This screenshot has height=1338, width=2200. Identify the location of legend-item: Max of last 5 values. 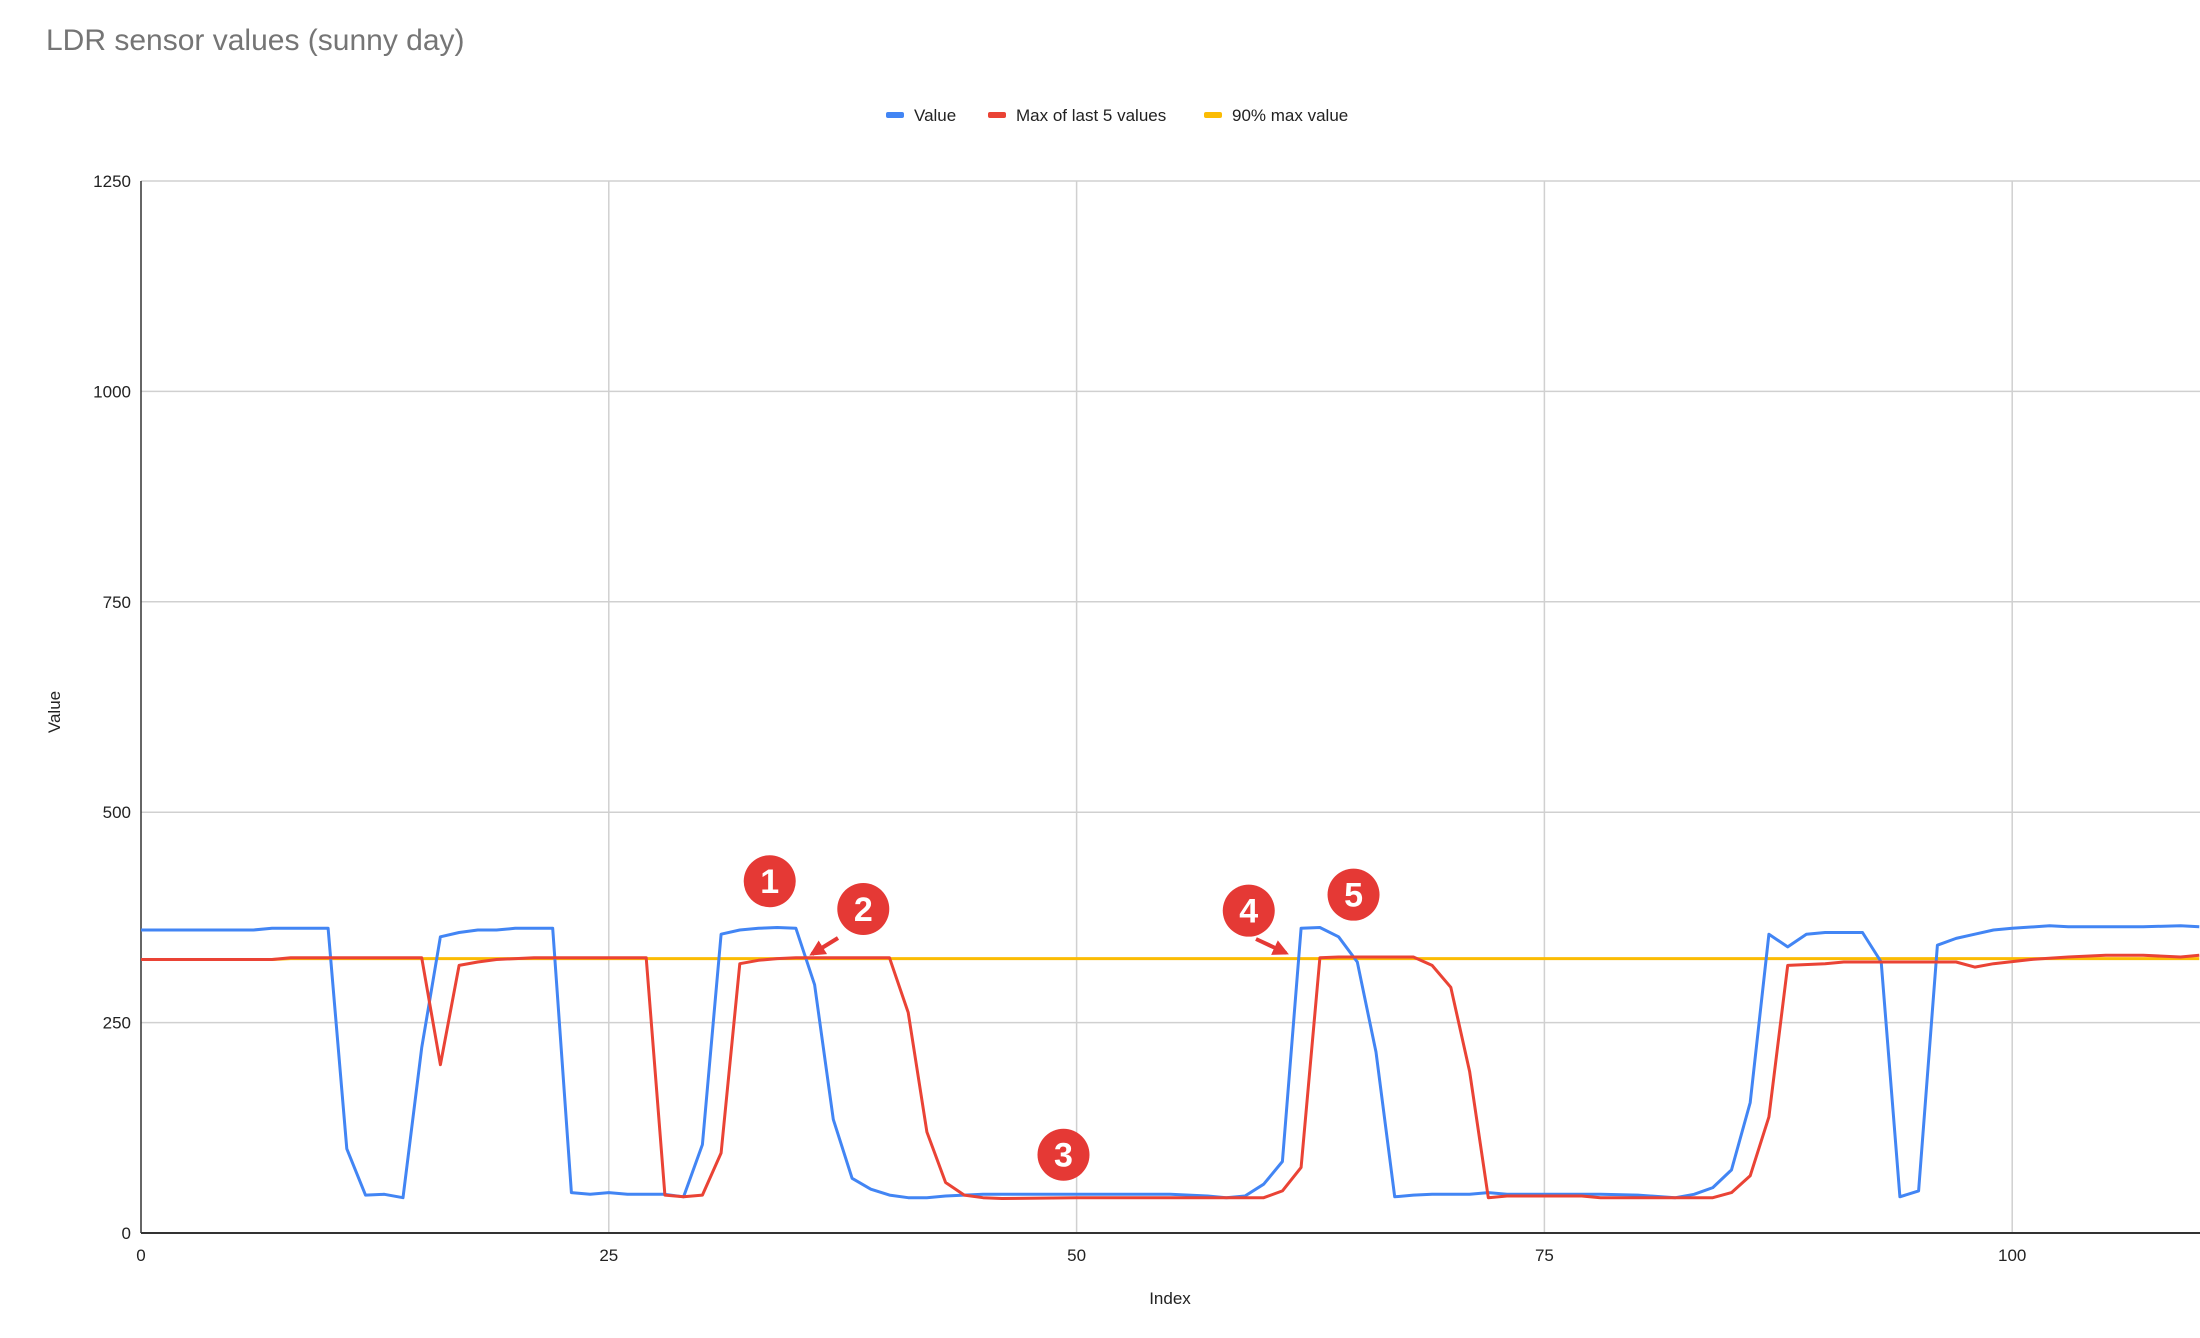
(1077, 115).